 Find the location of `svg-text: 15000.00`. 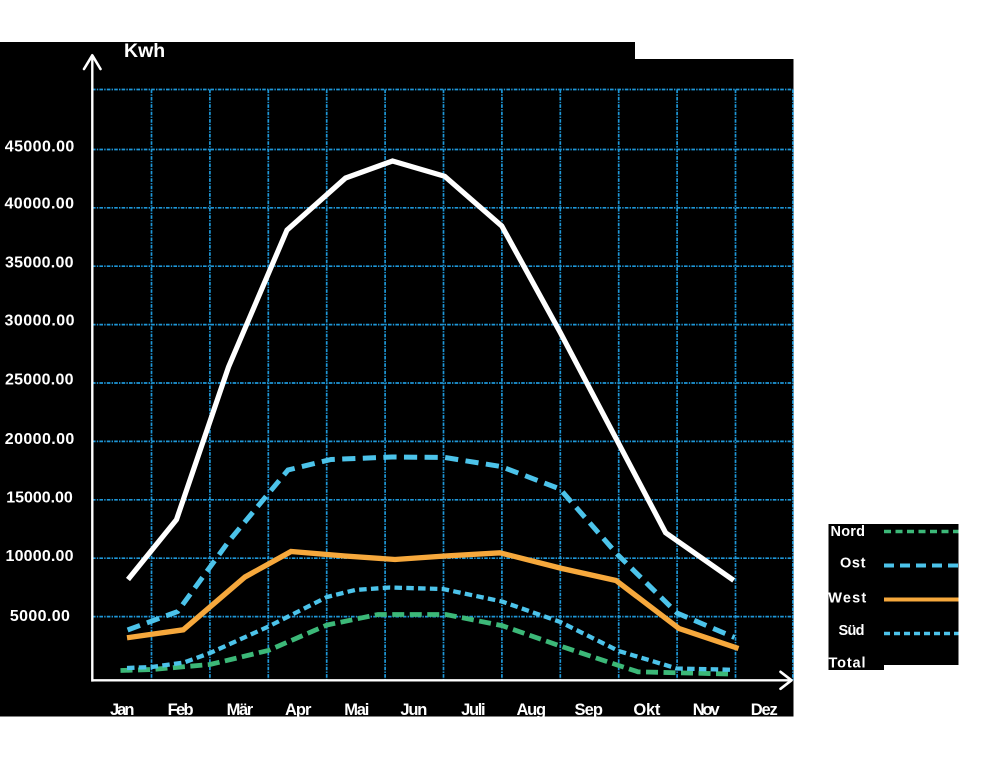

svg-text: 15000.00 is located at coordinates (39, 498).